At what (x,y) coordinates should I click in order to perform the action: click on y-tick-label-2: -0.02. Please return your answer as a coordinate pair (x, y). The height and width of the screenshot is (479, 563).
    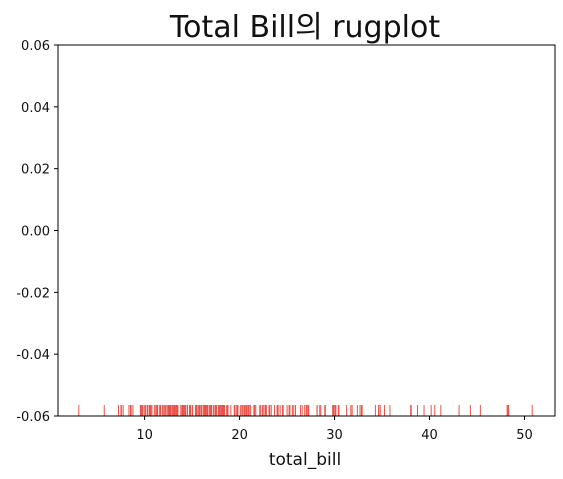
    Looking at the image, I should click on (33, 293).